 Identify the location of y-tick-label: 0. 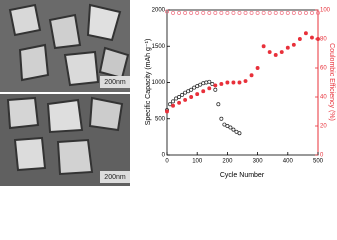
(164, 156).